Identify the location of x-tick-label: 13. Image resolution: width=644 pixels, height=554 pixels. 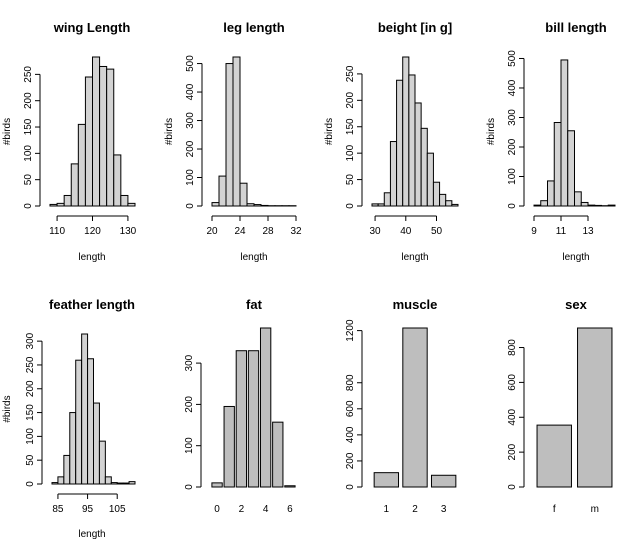
(588, 231).